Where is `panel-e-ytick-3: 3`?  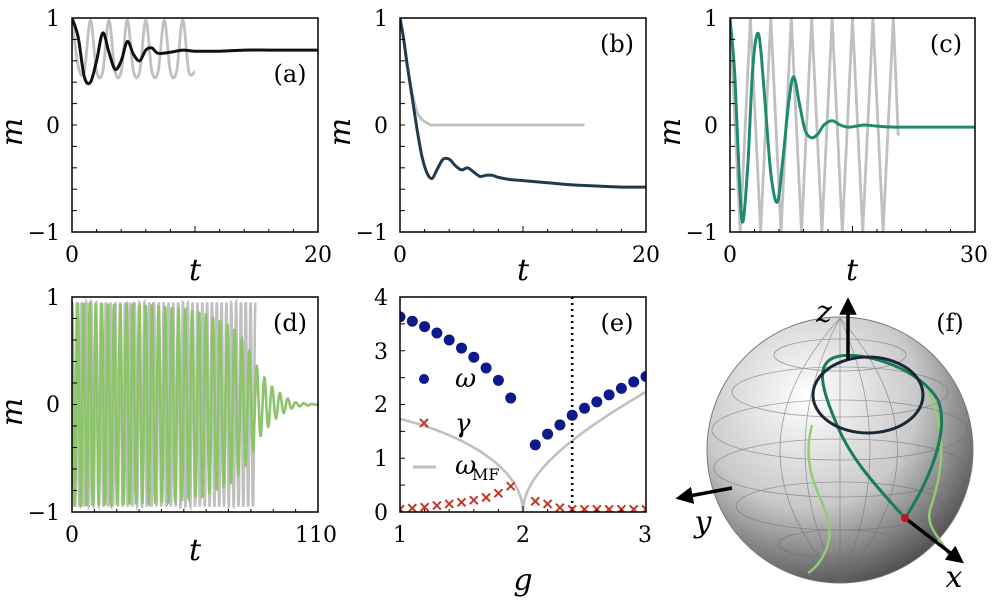 panel-e-ytick-3: 3 is located at coordinates (381, 352).